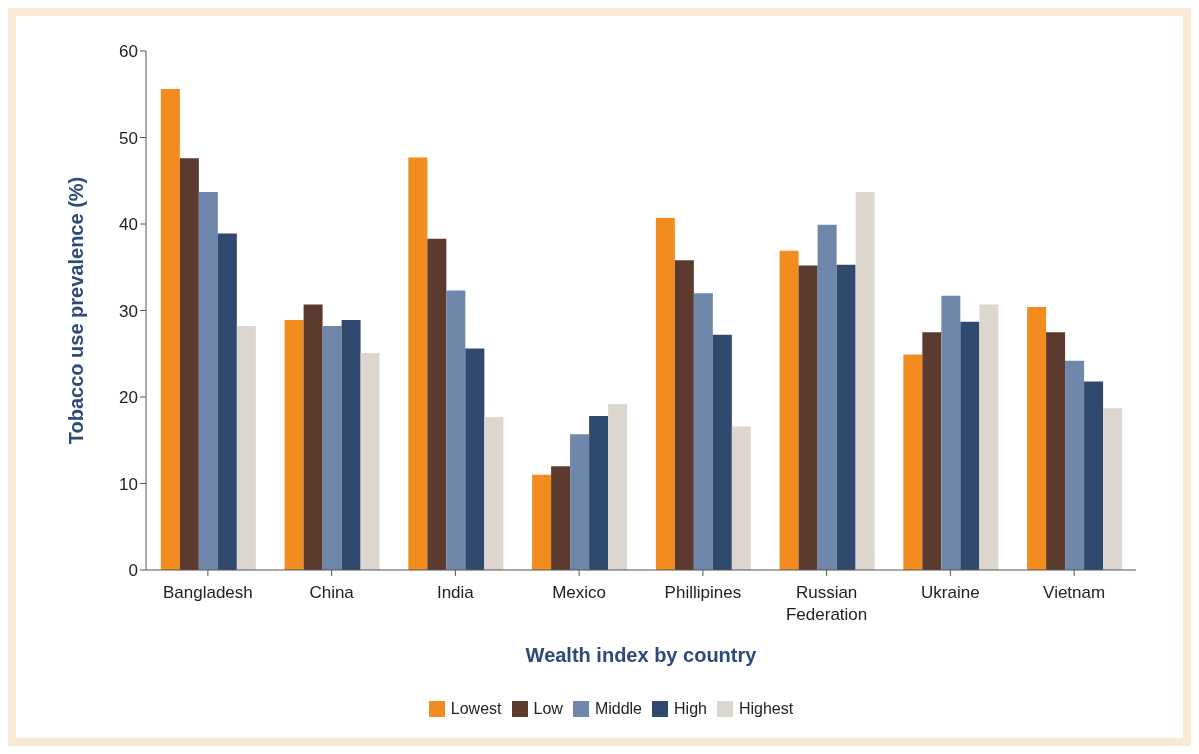  Describe the element at coordinates (641, 655) in the screenshot. I see `x-axis-title: Wealth index by country` at that location.